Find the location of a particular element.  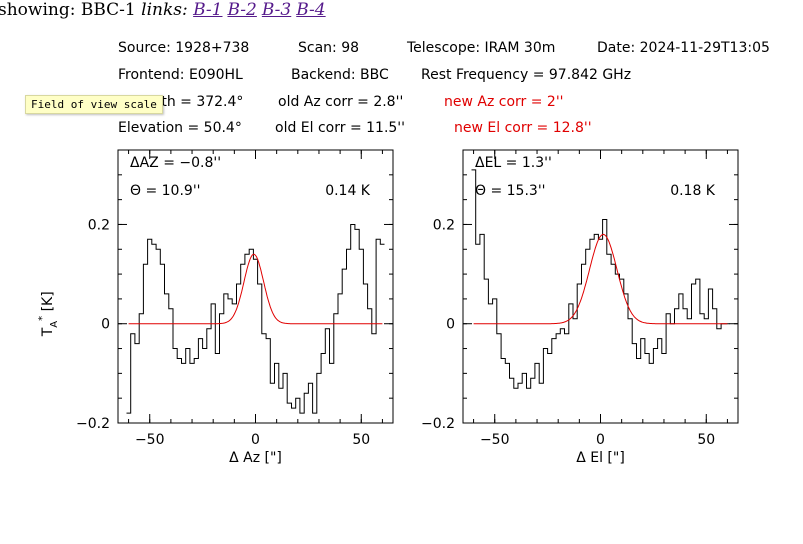

fov-tooltip: Field of view scale is located at coordinates (94, 104).